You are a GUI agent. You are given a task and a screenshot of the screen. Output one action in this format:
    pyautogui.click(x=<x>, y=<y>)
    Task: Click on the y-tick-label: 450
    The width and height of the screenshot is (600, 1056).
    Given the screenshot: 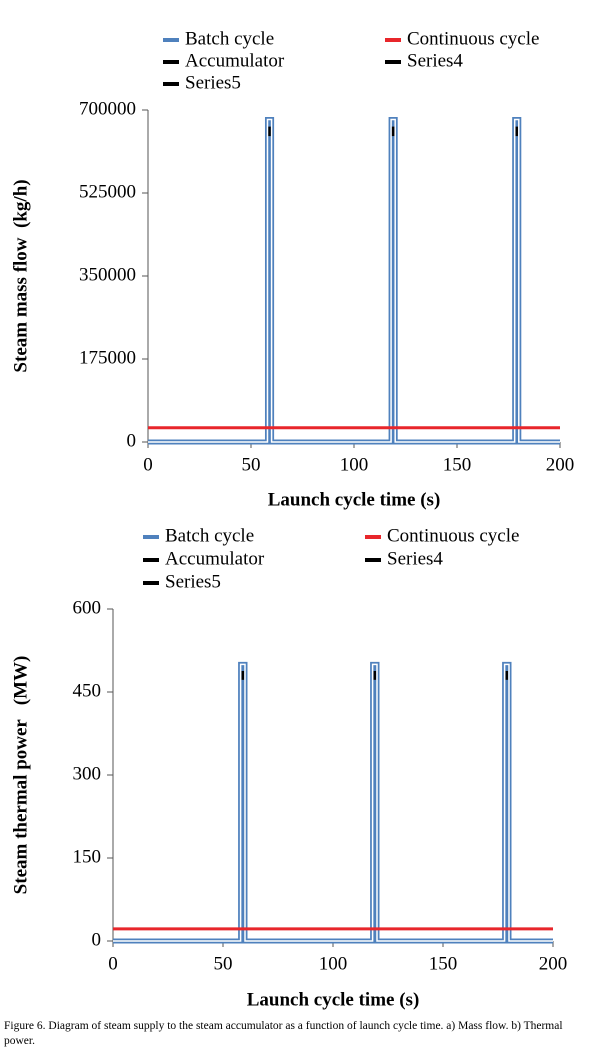 What is the action you would take?
    pyautogui.click(x=87, y=690)
    